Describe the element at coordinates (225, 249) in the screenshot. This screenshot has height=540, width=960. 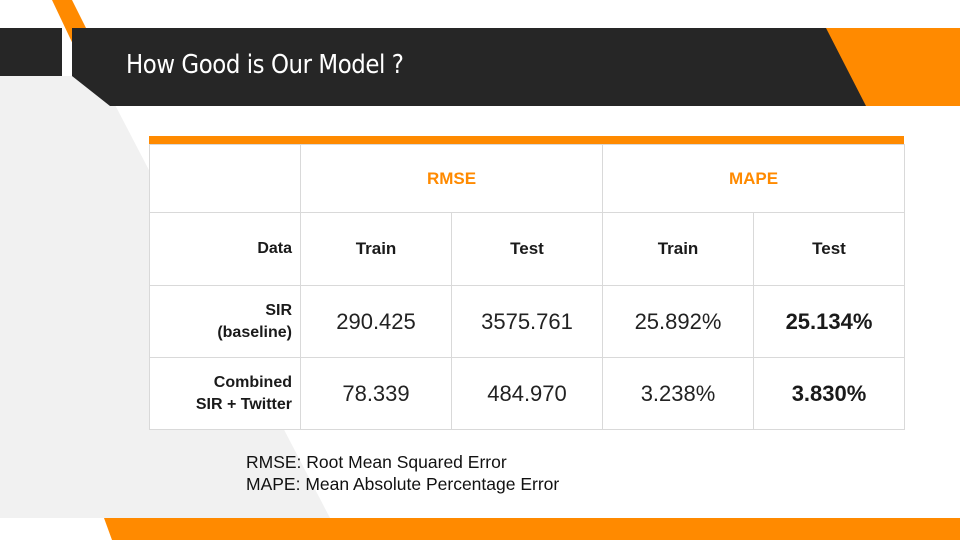
I see `data-header-label: Data` at that location.